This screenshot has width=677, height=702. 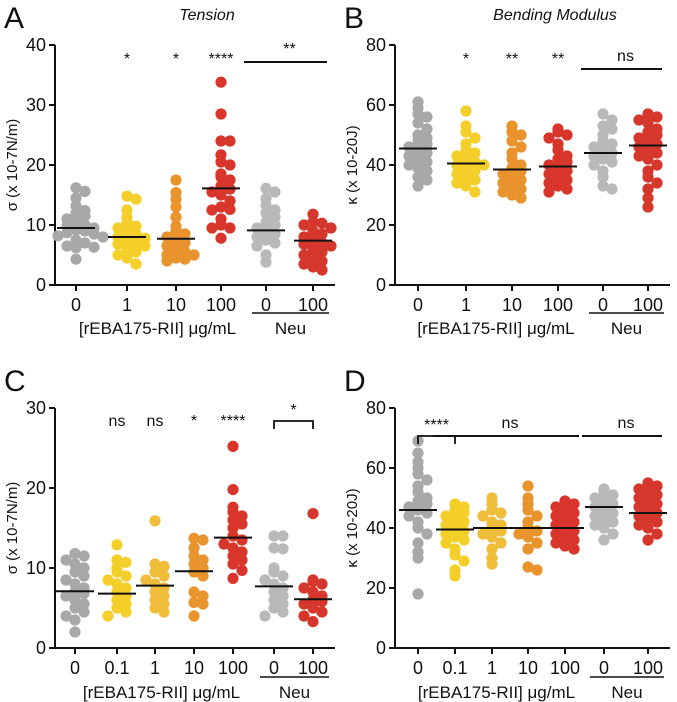 I want to click on panel-letter: C, so click(x=15, y=381).